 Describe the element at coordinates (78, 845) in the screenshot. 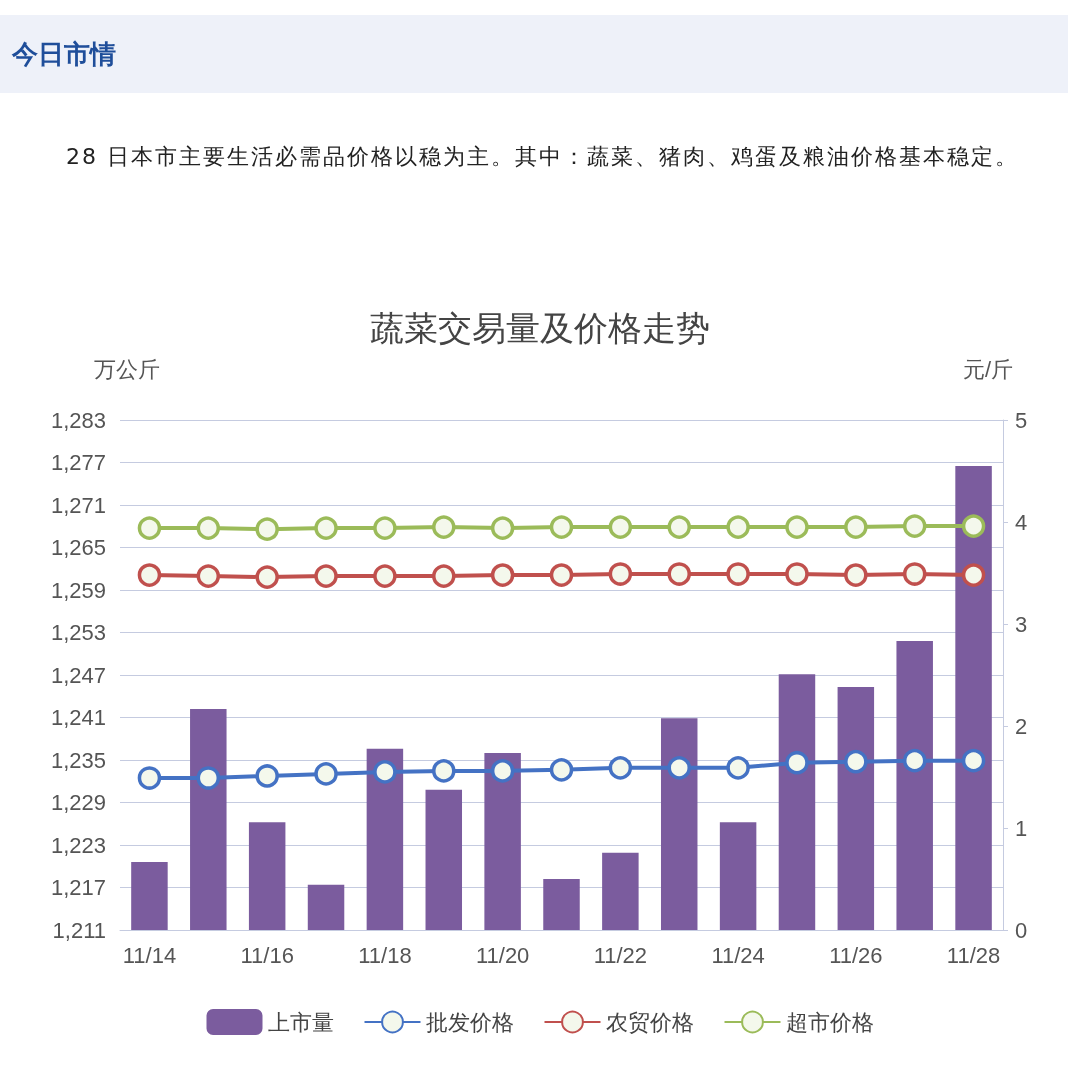

I see `y-tick-label: 1,223` at that location.